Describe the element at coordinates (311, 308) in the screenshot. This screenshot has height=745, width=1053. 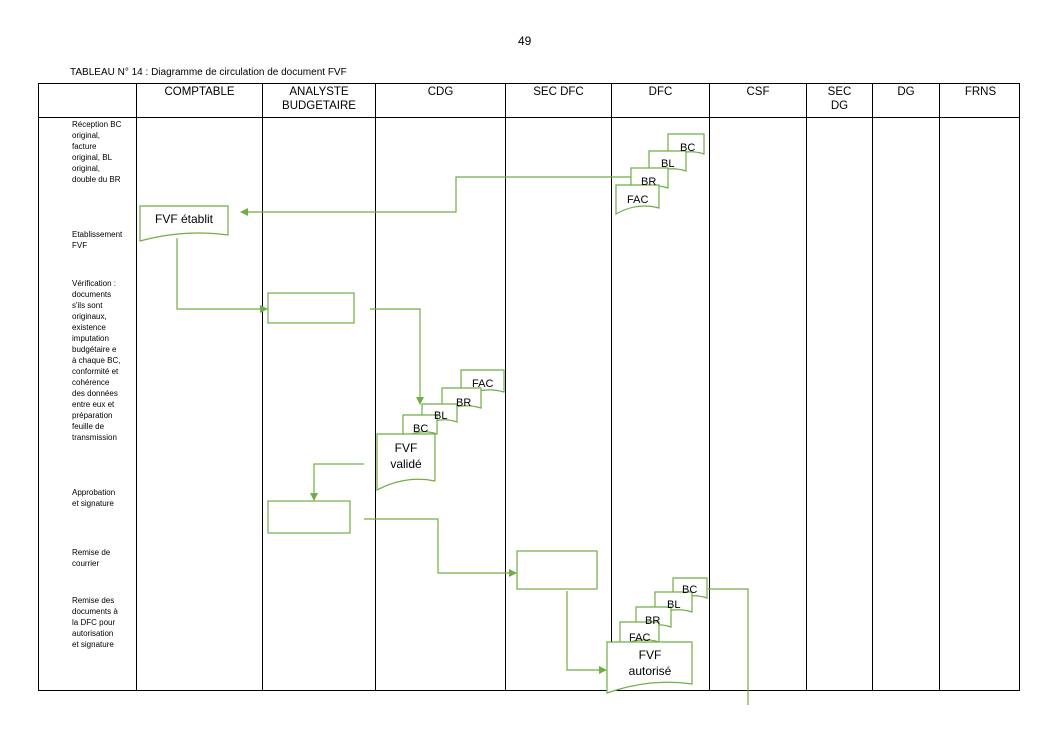
I see `process-box-verification` at that location.